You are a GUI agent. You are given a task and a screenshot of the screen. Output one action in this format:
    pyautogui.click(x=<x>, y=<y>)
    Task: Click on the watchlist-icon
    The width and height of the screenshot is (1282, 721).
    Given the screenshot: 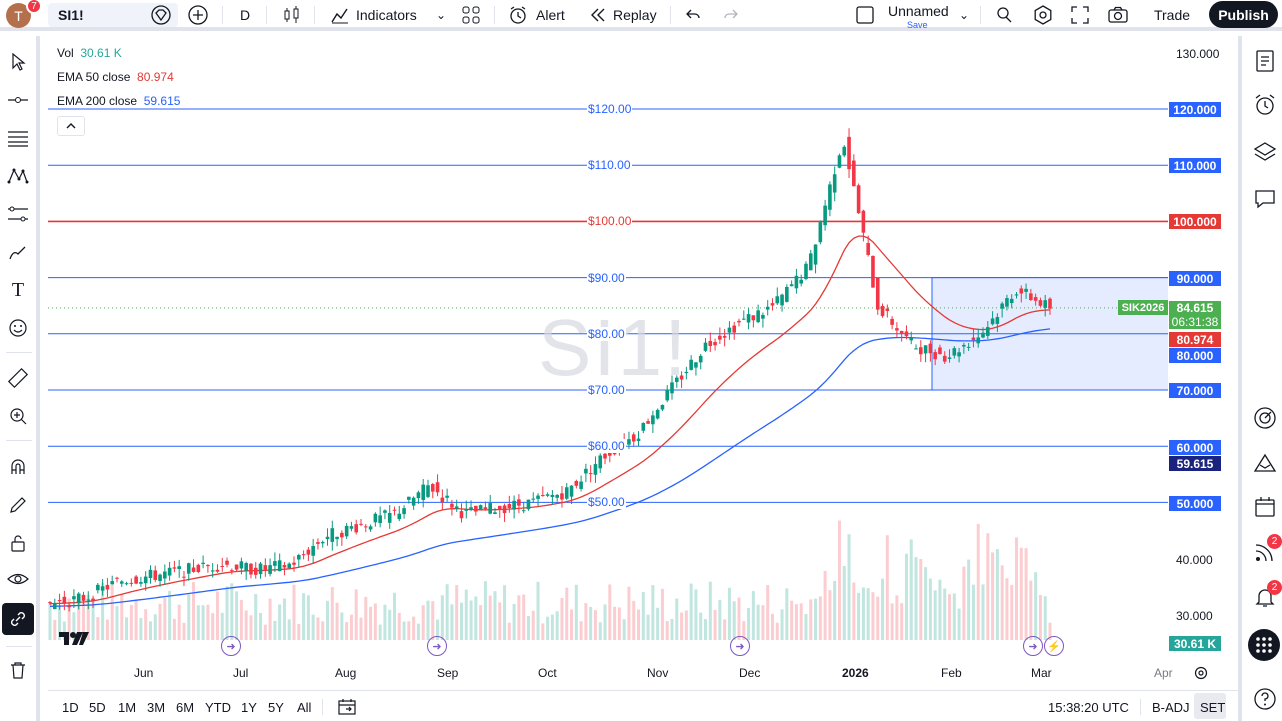 What is the action you would take?
    pyautogui.click(x=1265, y=61)
    